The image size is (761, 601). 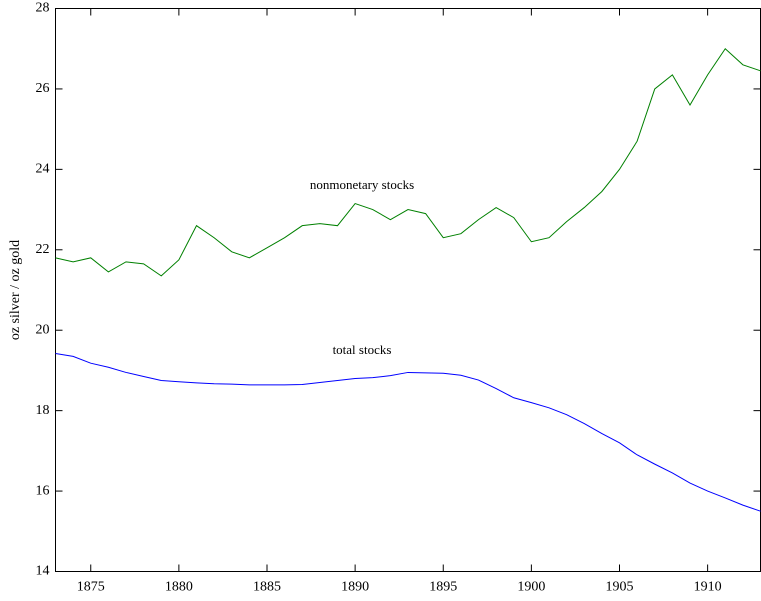 What do you see at coordinates (362, 184) in the screenshot?
I see `annotation: nonmonetary stocks` at bounding box center [362, 184].